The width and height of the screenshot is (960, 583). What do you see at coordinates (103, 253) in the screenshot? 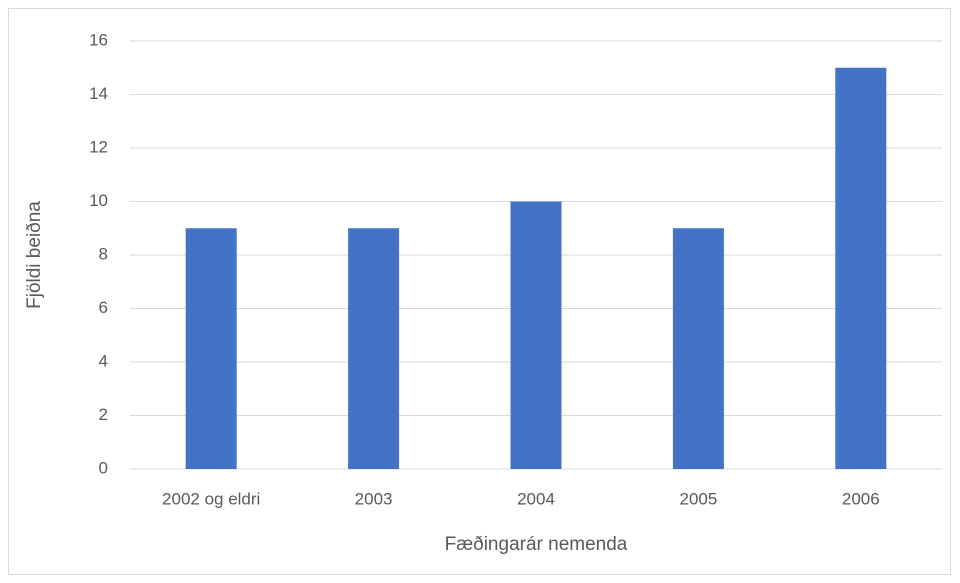
I see `y-tick-label: 8` at bounding box center [103, 253].